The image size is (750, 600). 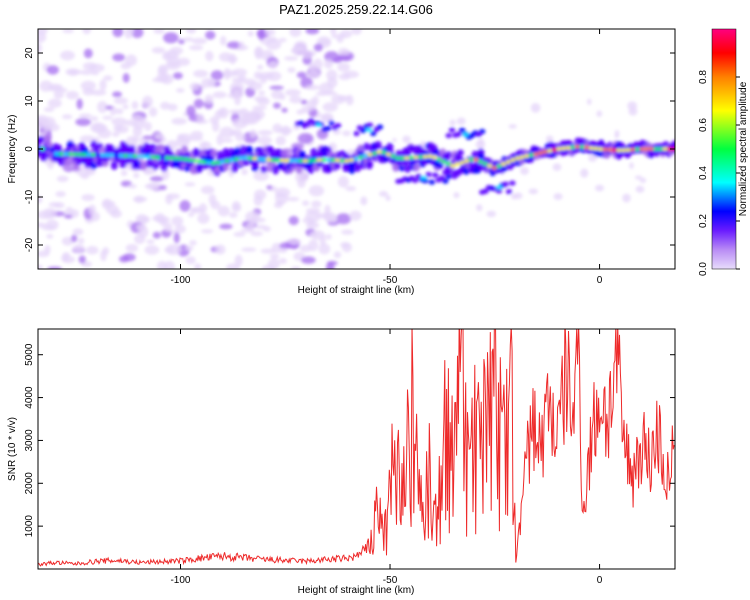 I want to click on y-tick-label: 5000, so click(x=29, y=354).